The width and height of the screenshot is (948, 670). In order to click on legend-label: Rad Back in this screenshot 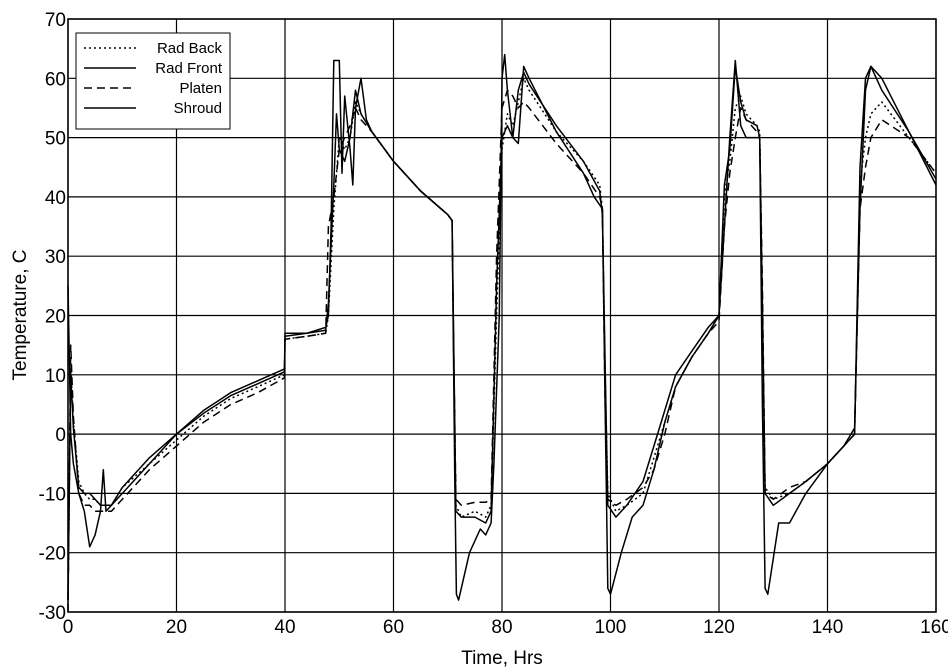, I will do `click(190, 48)`.